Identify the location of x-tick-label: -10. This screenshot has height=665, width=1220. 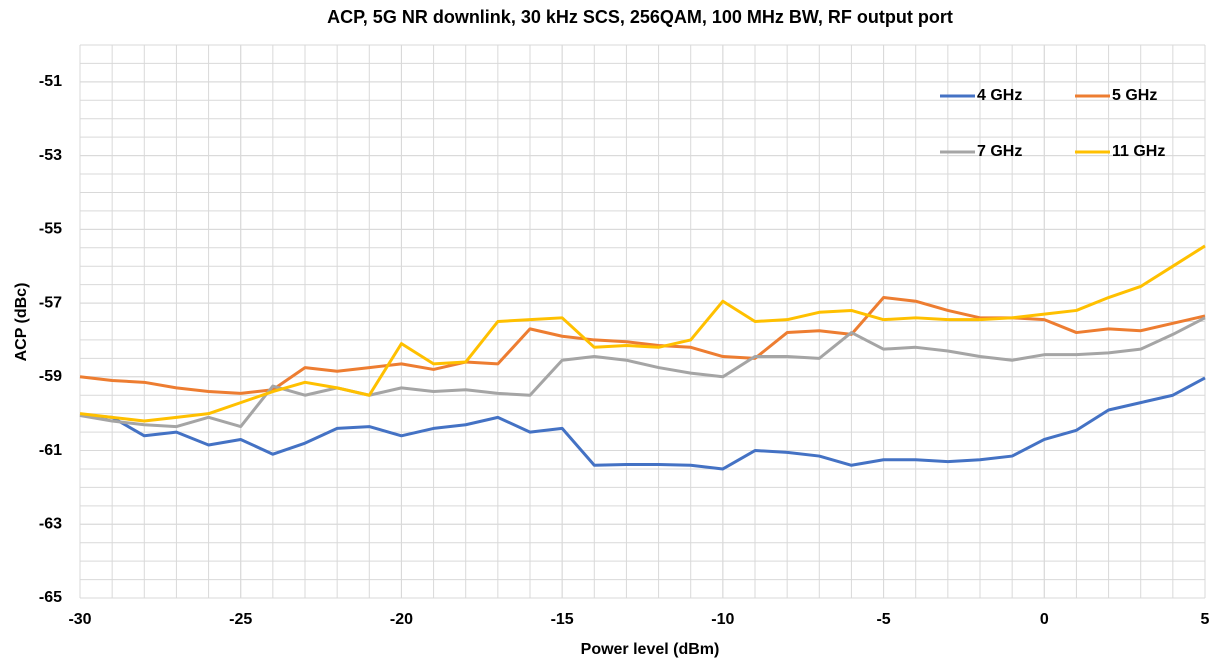
(722, 619).